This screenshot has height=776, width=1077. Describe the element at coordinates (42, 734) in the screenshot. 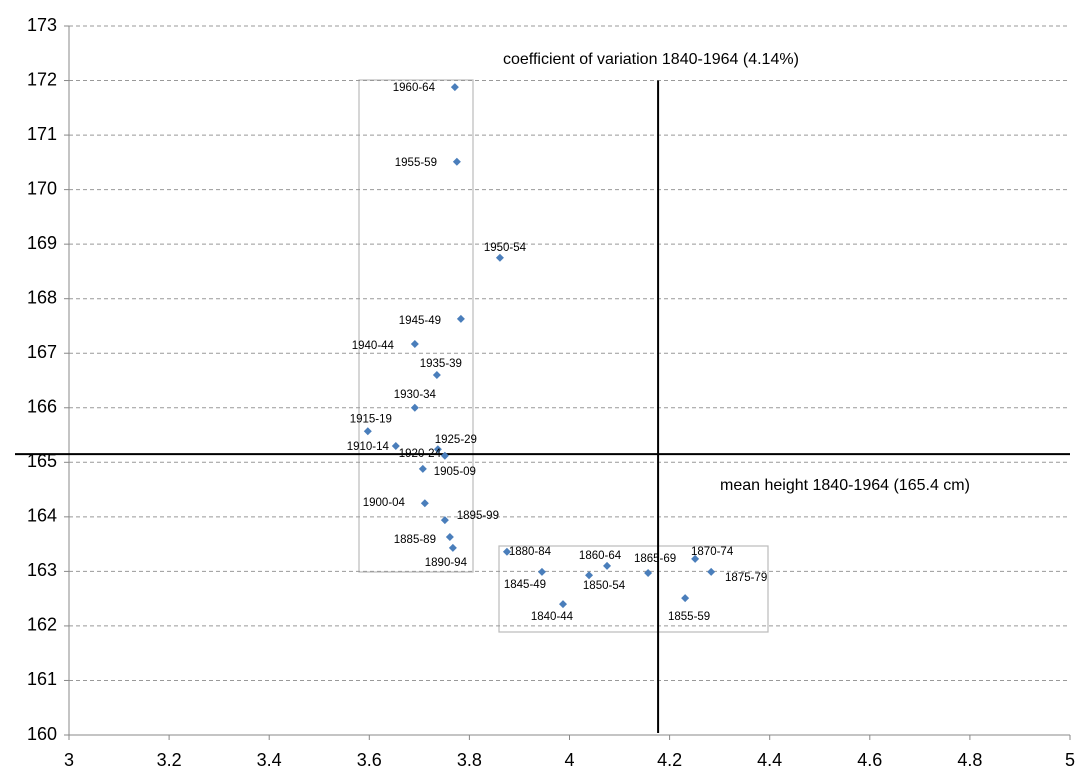

I see `y-tick-label: 160` at that location.